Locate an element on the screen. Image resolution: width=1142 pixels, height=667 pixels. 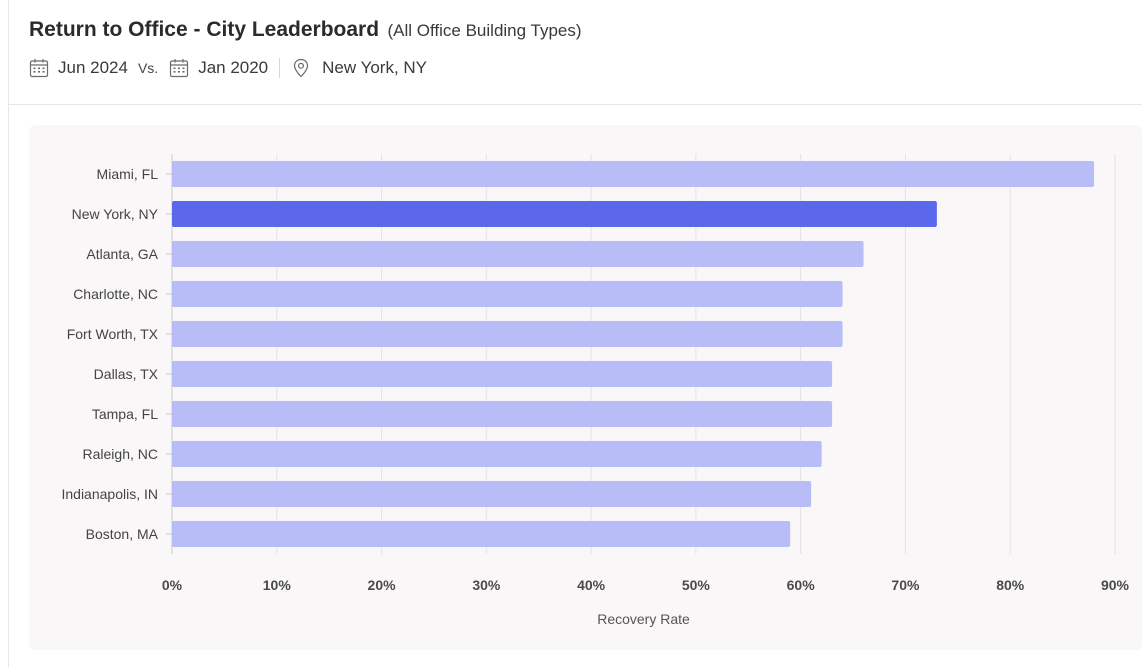
x-tick-label: 30% is located at coordinates (486, 585).